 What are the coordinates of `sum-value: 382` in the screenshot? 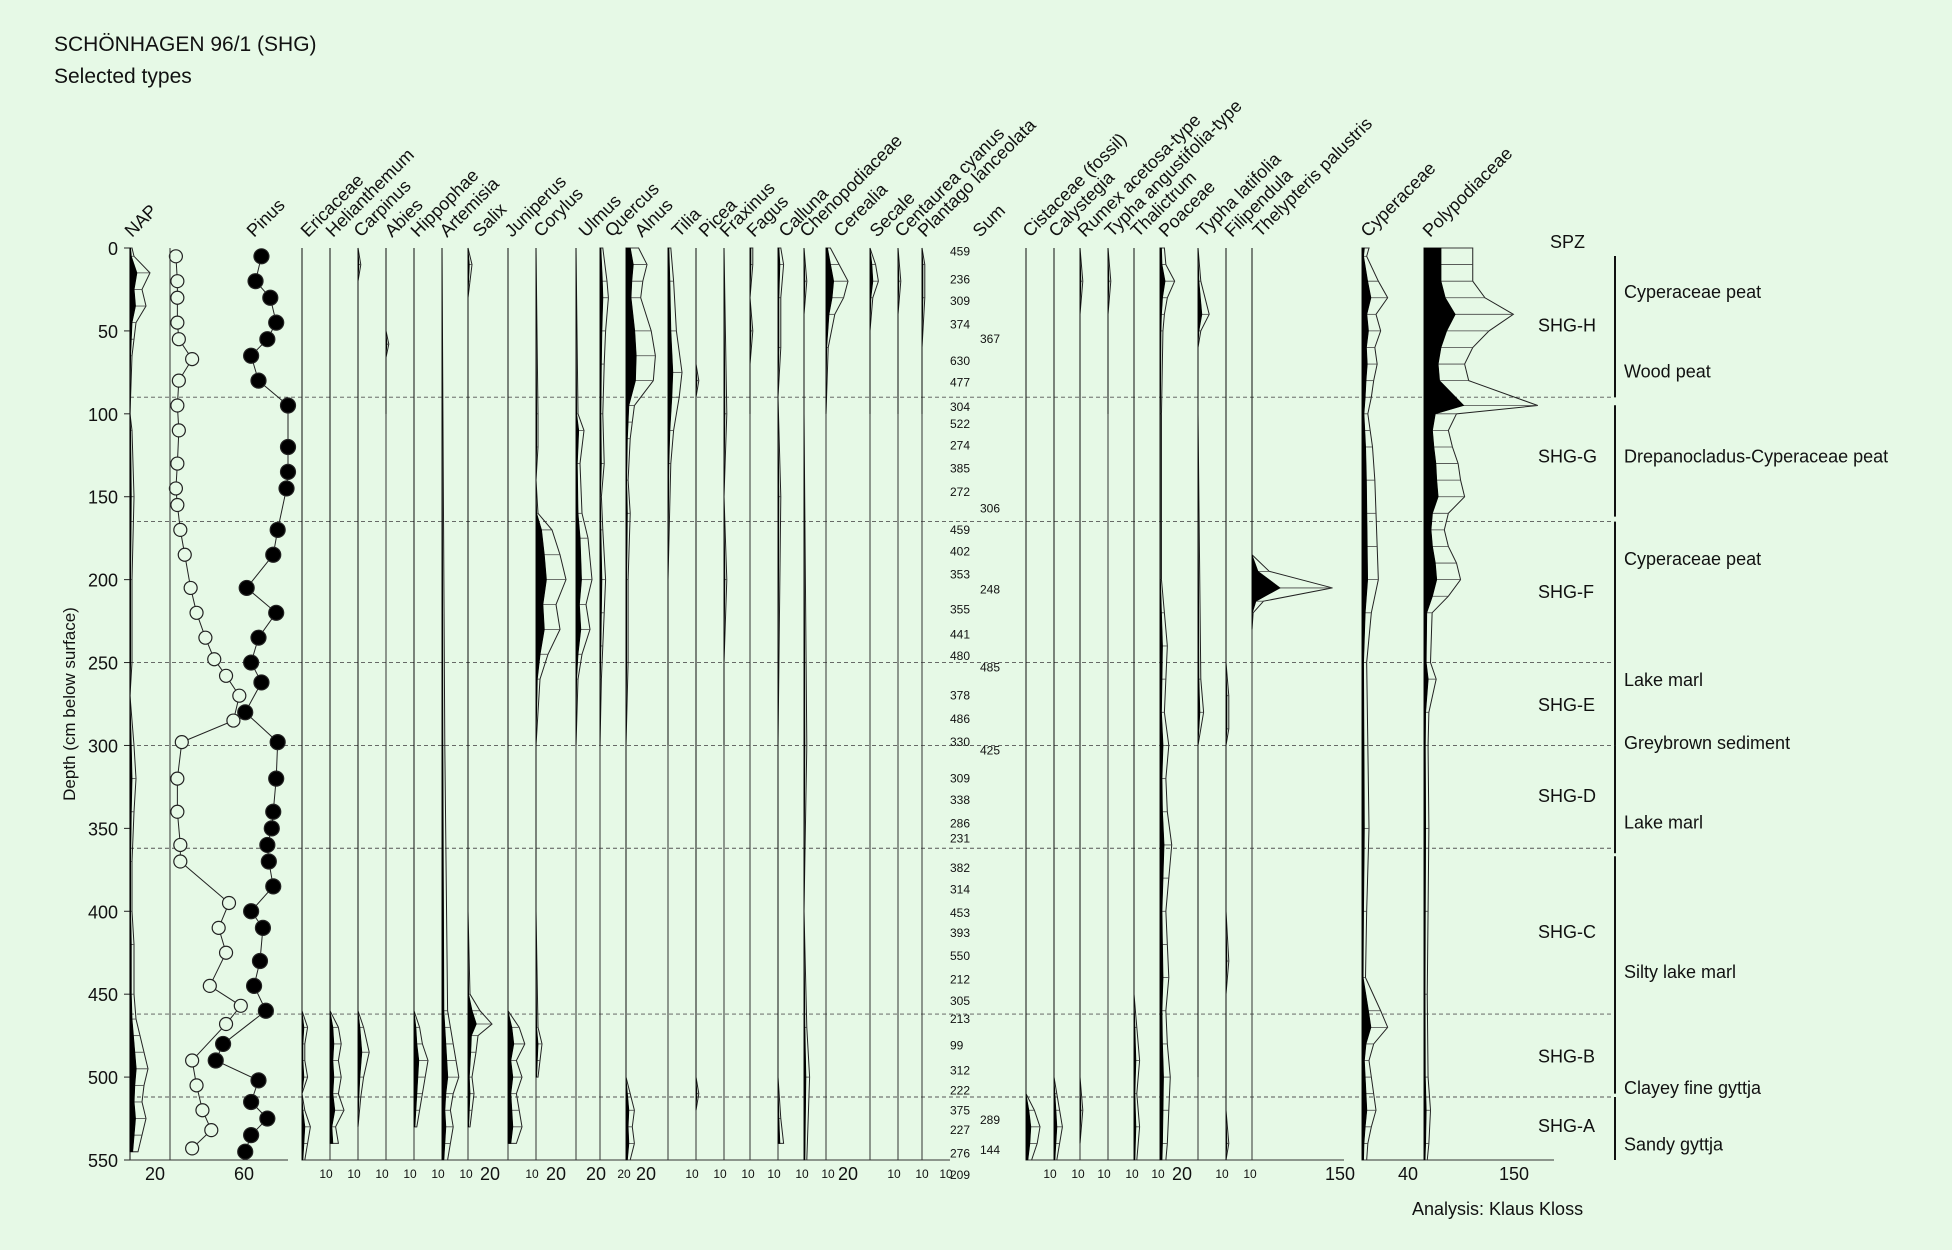 It's located at (960, 868).